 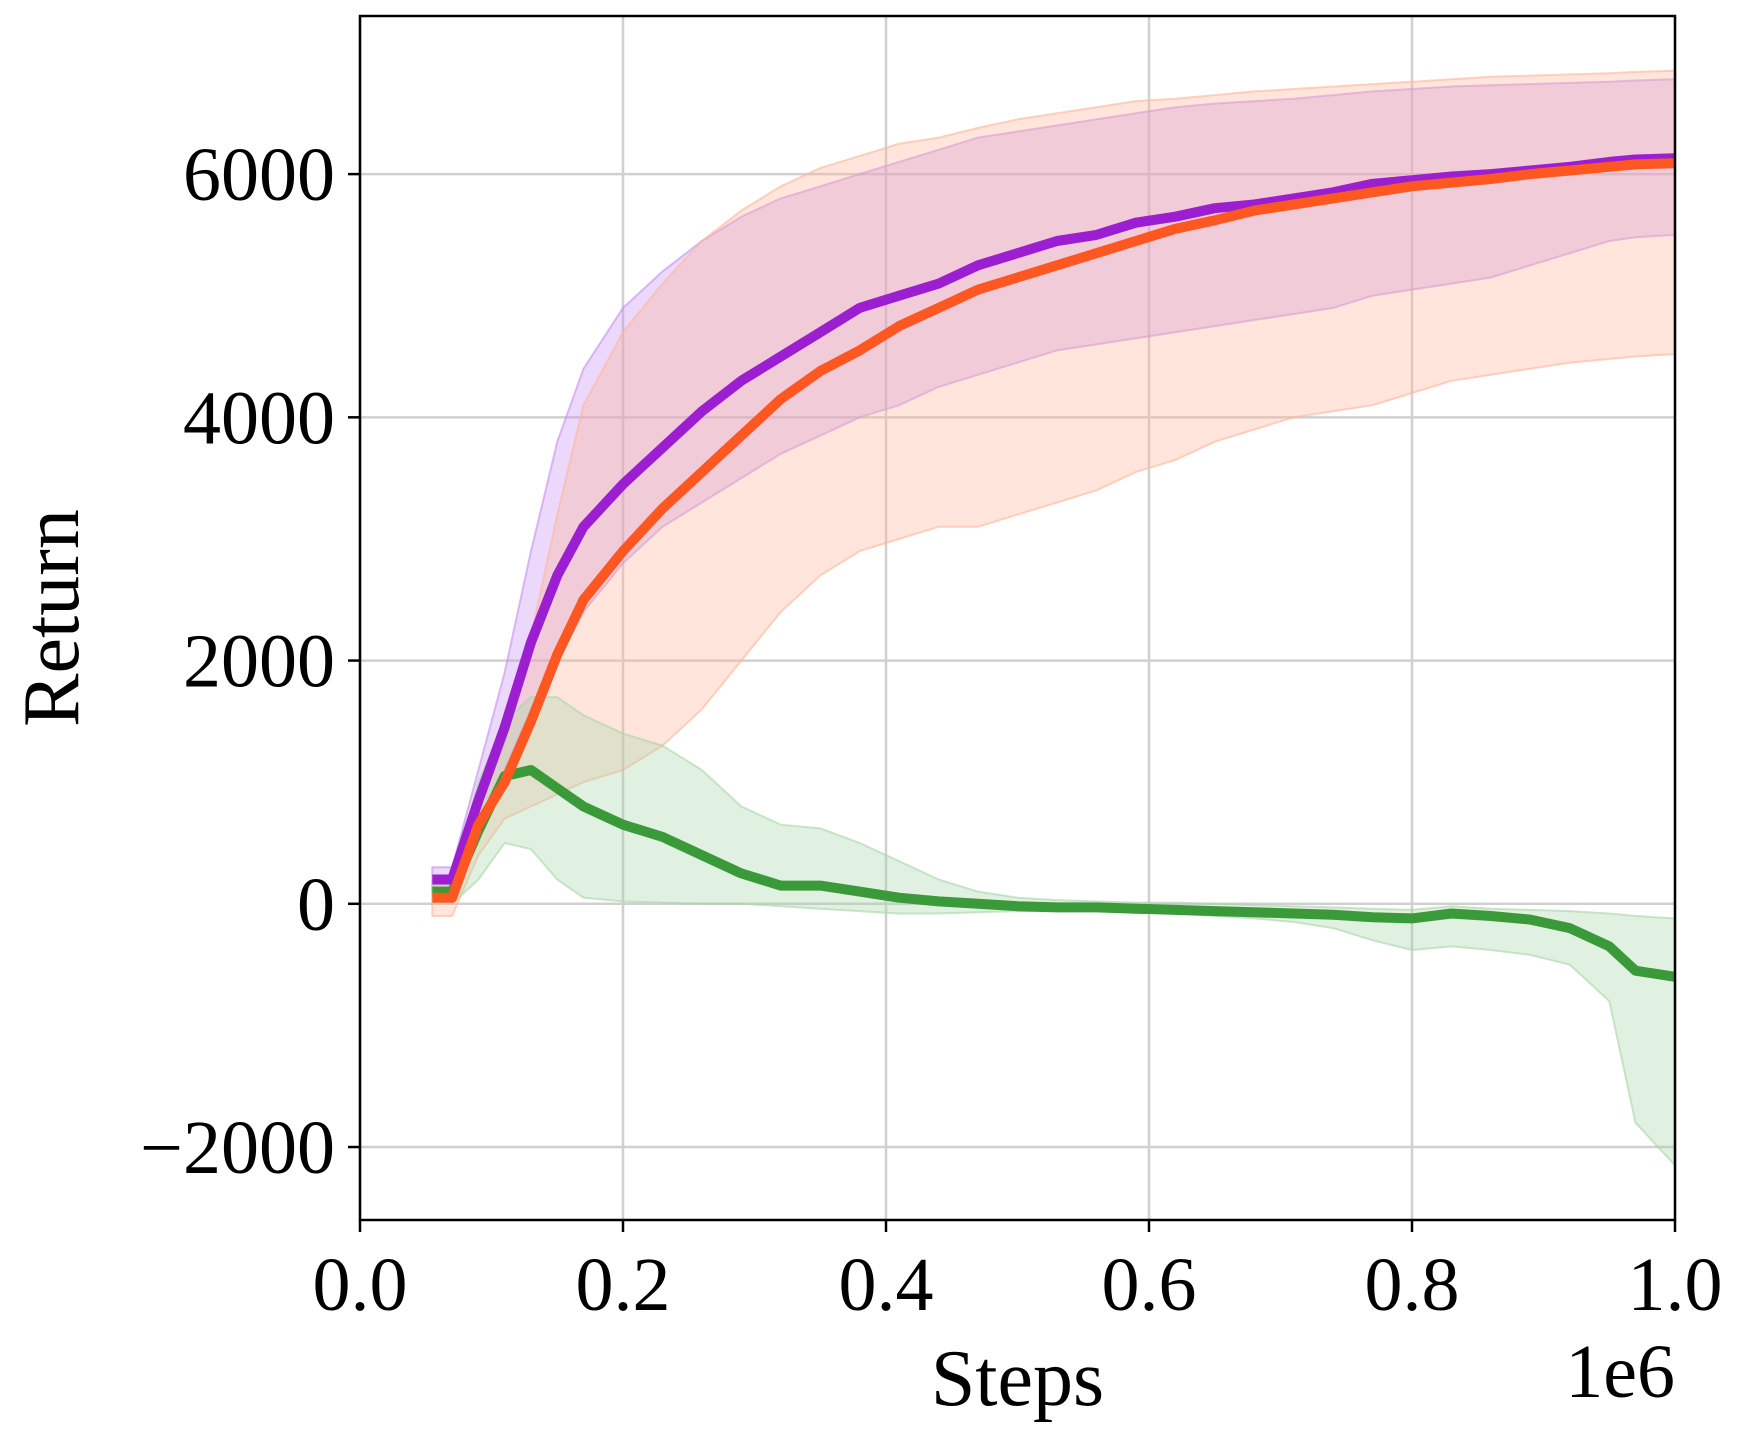 I want to click on y-axis-label: Return, so click(x=52, y=618).